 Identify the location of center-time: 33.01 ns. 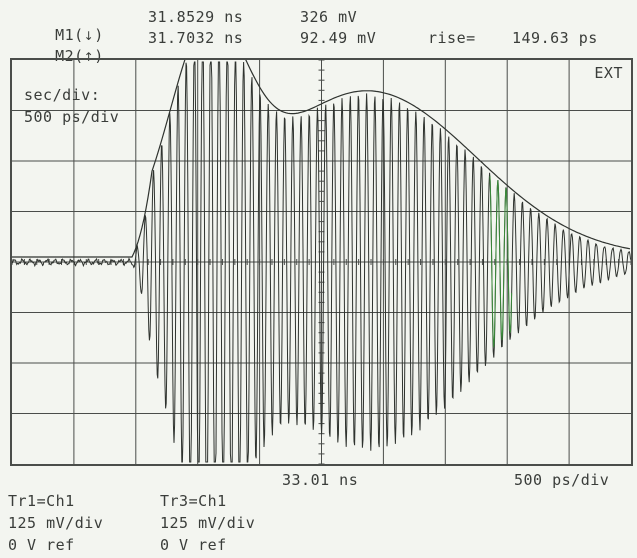
(320, 480).